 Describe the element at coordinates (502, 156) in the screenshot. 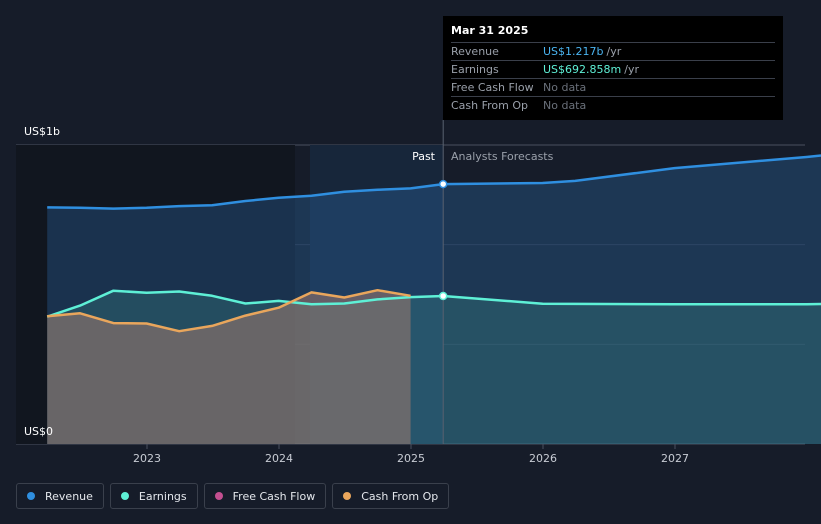

I see `forecast-label: Analysts Forecasts` at that location.